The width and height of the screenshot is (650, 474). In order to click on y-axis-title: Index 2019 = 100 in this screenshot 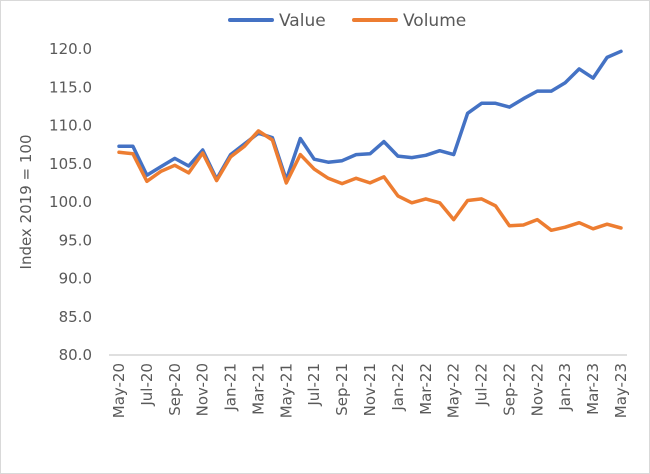, I will do `click(26, 202)`.